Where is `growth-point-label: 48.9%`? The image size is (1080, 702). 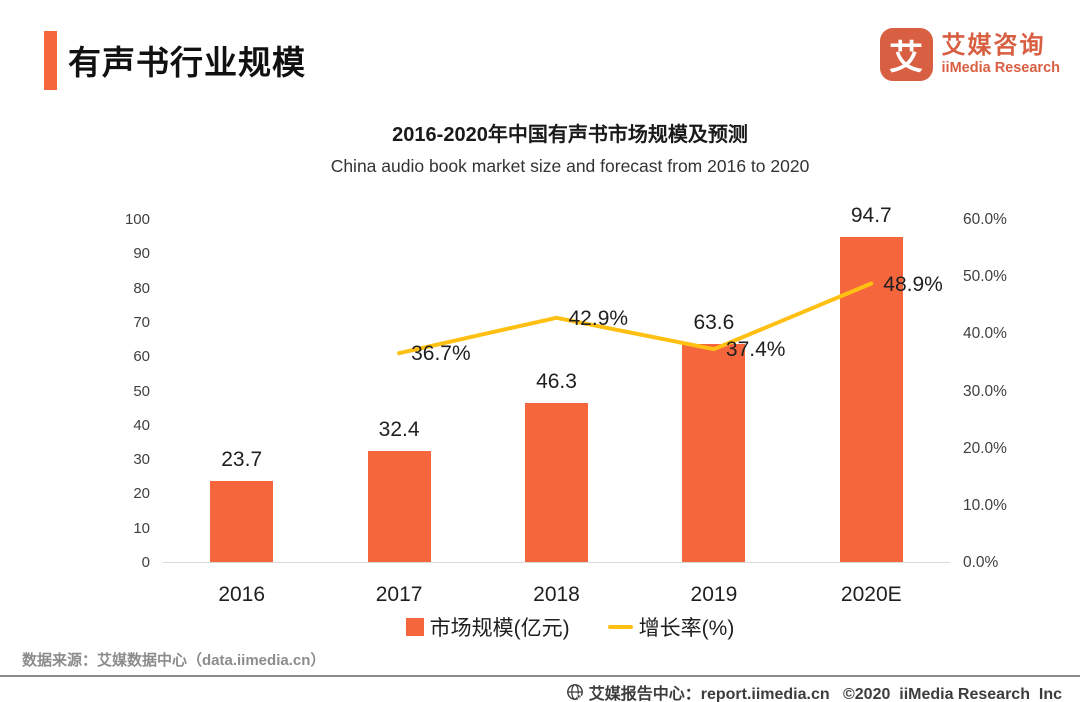 growth-point-label: 48.9% is located at coordinates (913, 284).